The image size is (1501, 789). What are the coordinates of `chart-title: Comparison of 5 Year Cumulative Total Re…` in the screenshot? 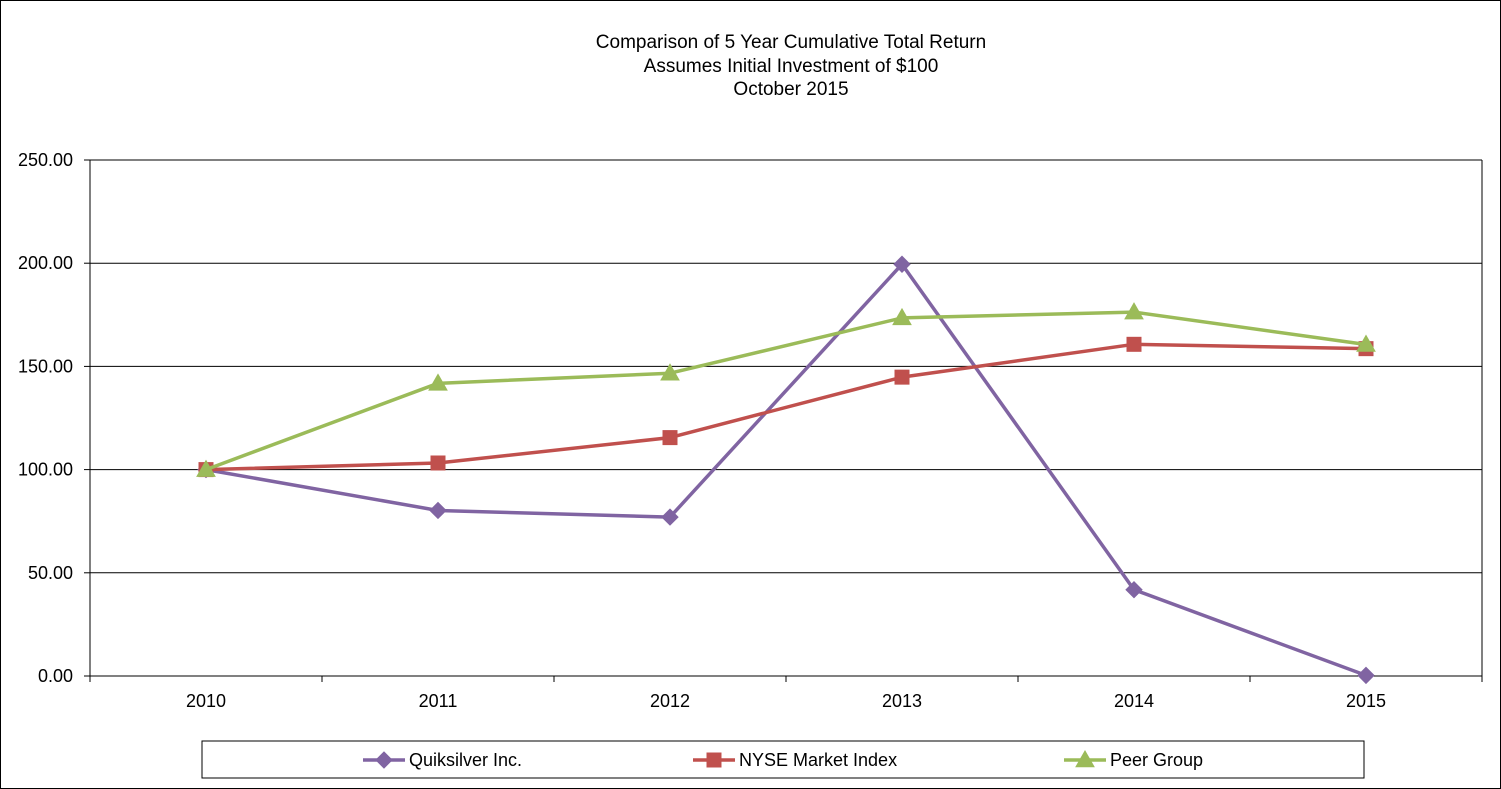 It's located at (791, 66).